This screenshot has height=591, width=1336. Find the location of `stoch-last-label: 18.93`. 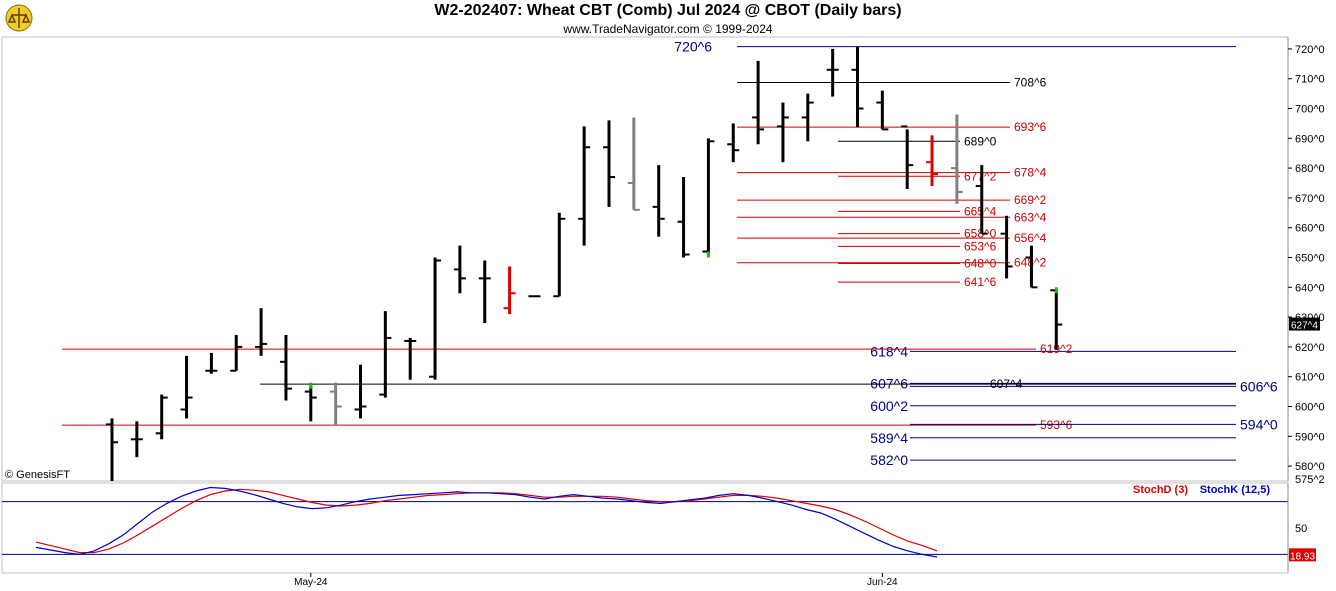

stoch-last-label: 18.93 is located at coordinates (1302, 556).